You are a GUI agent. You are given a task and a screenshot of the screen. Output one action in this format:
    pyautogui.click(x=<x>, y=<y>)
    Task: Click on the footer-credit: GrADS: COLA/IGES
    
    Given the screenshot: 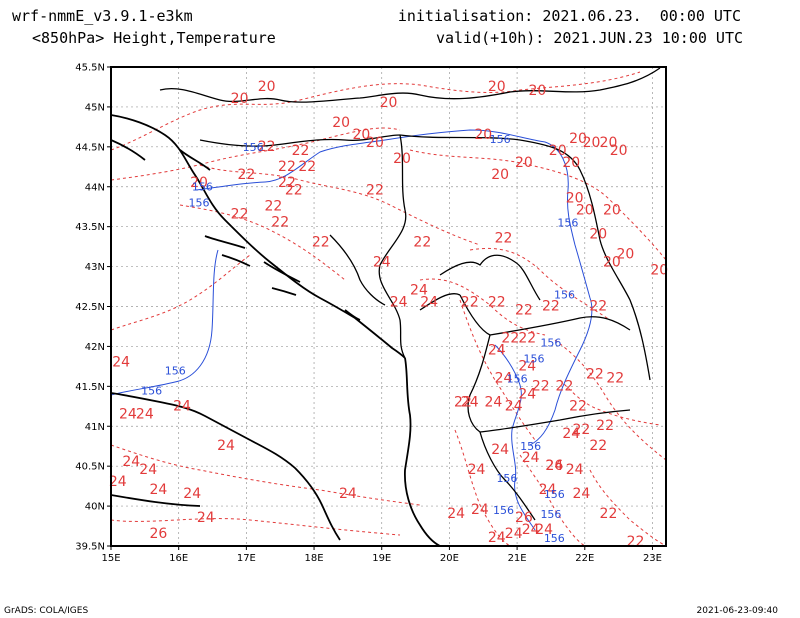 What is the action you would take?
    pyautogui.click(x=46, y=611)
    